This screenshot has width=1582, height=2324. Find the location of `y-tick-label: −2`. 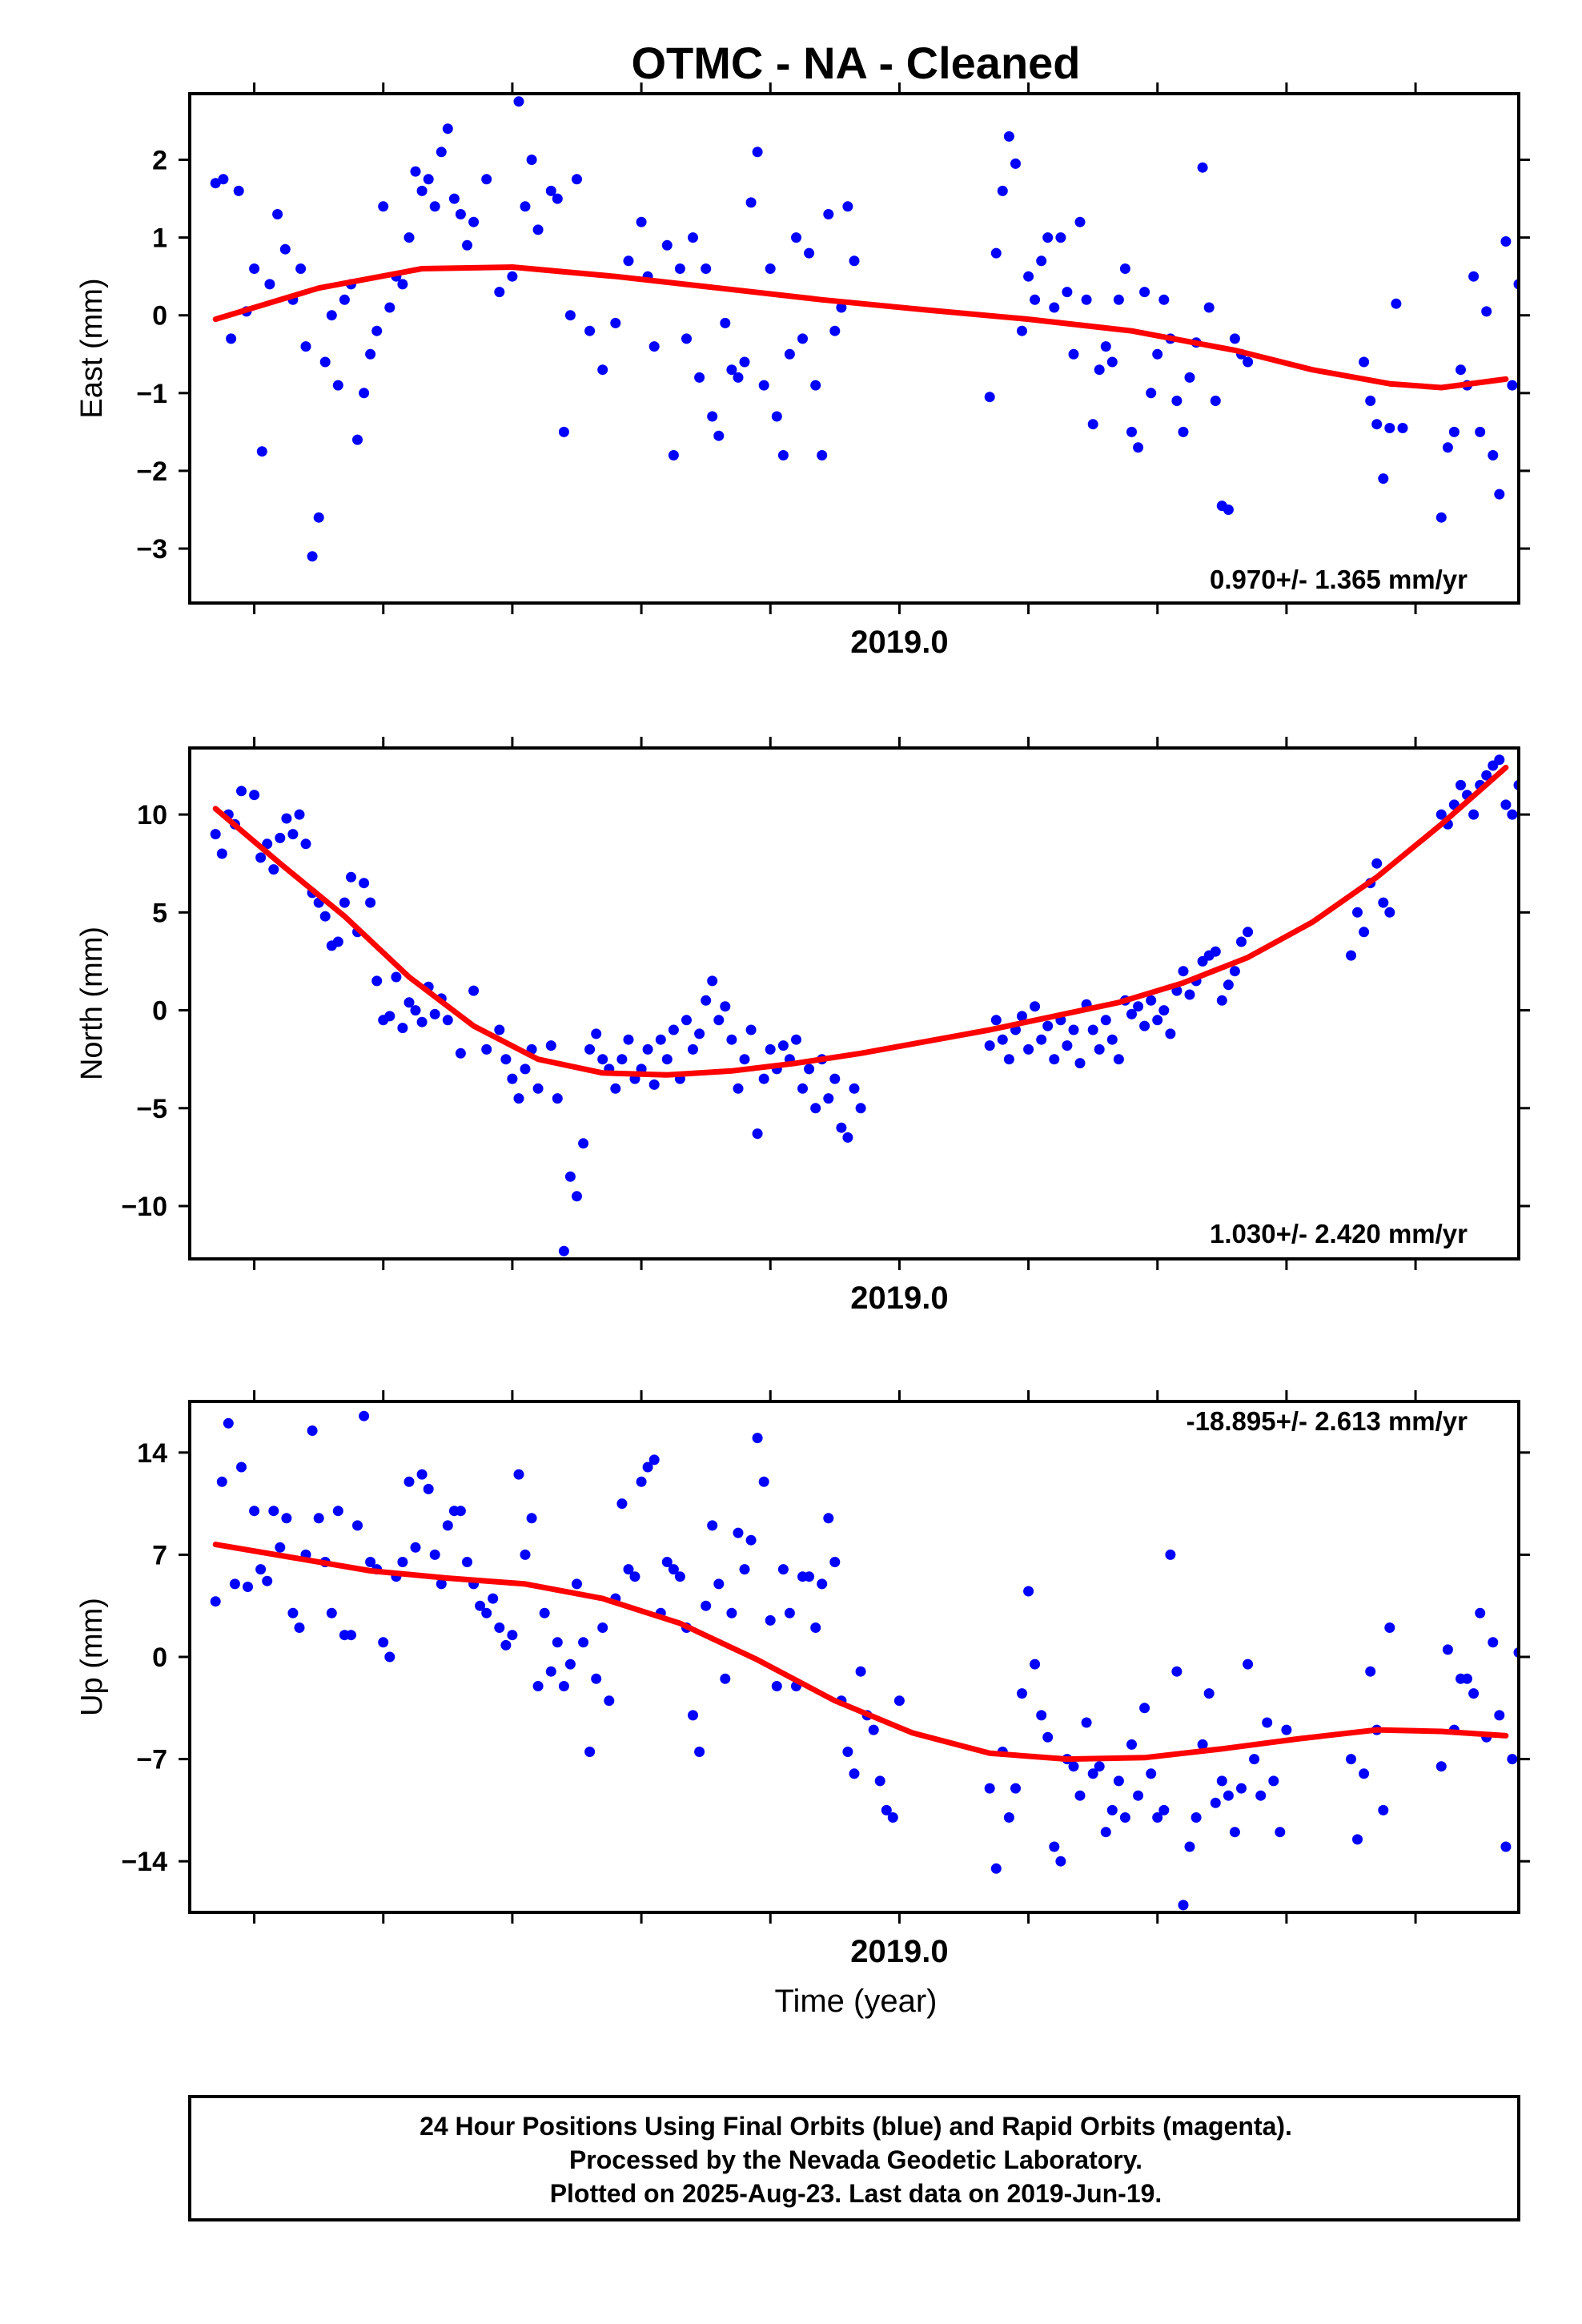

y-tick-label: −2 is located at coordinates (151, 471).